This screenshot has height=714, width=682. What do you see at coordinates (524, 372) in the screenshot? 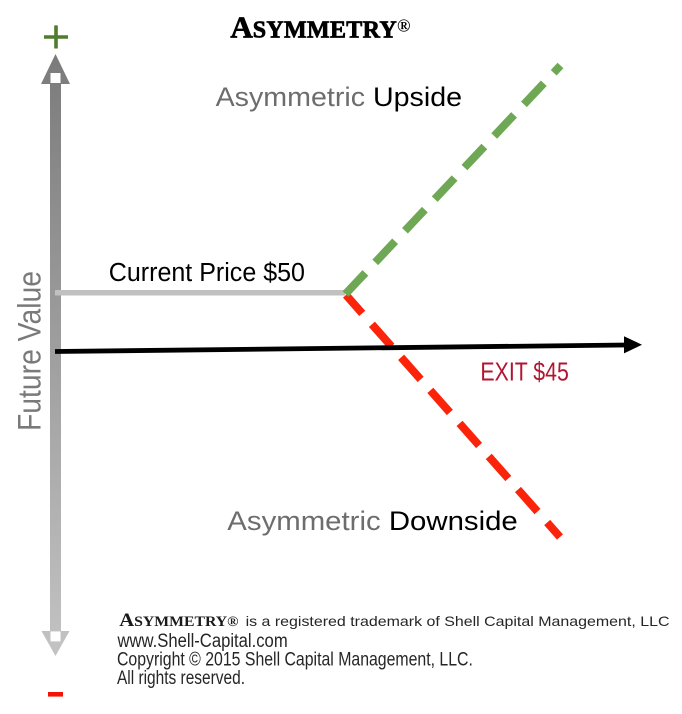
I see `svg-text: EXIT $45` at bounding box center [524, 372].